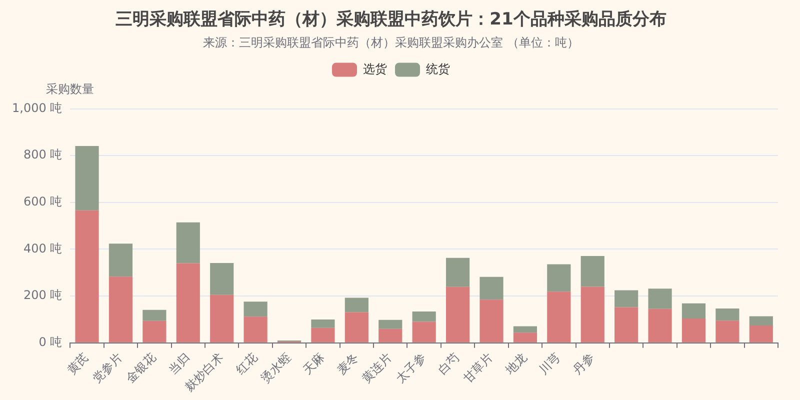  What do you see at coordinates (375, 69) in the screenshot?
I see `legend-label: 选货` at bounding box center [375, 69].